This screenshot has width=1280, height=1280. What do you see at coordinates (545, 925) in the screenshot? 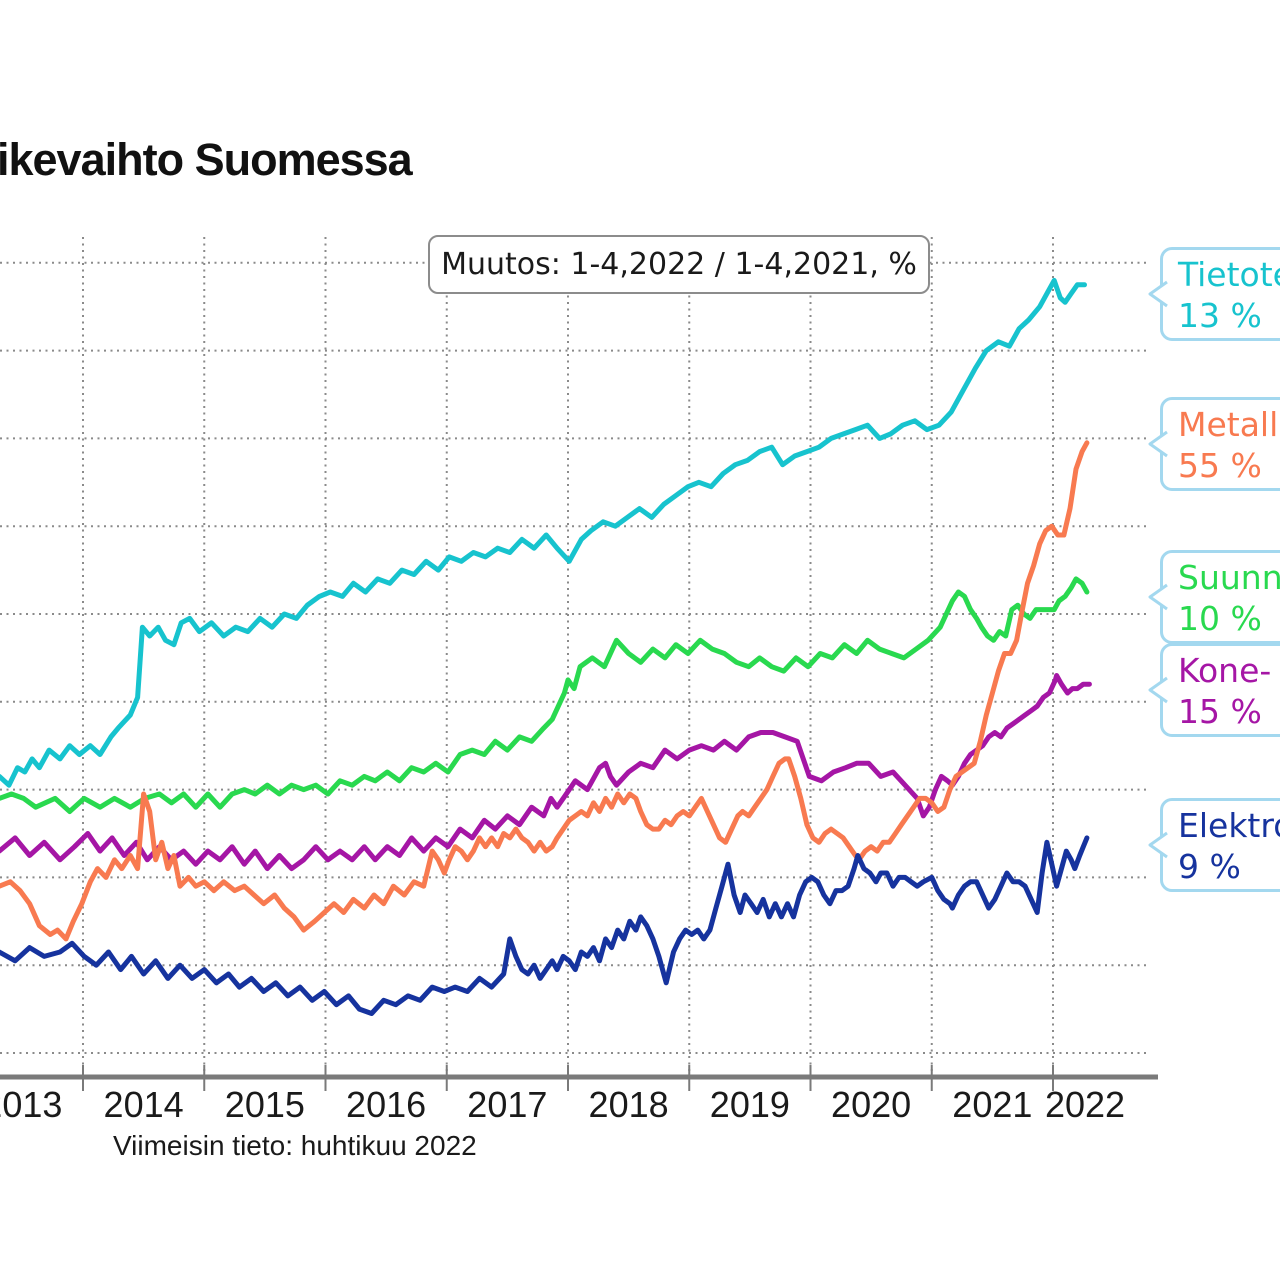
I see `series-line-elektroniikka` at bounding box center [545, 925].